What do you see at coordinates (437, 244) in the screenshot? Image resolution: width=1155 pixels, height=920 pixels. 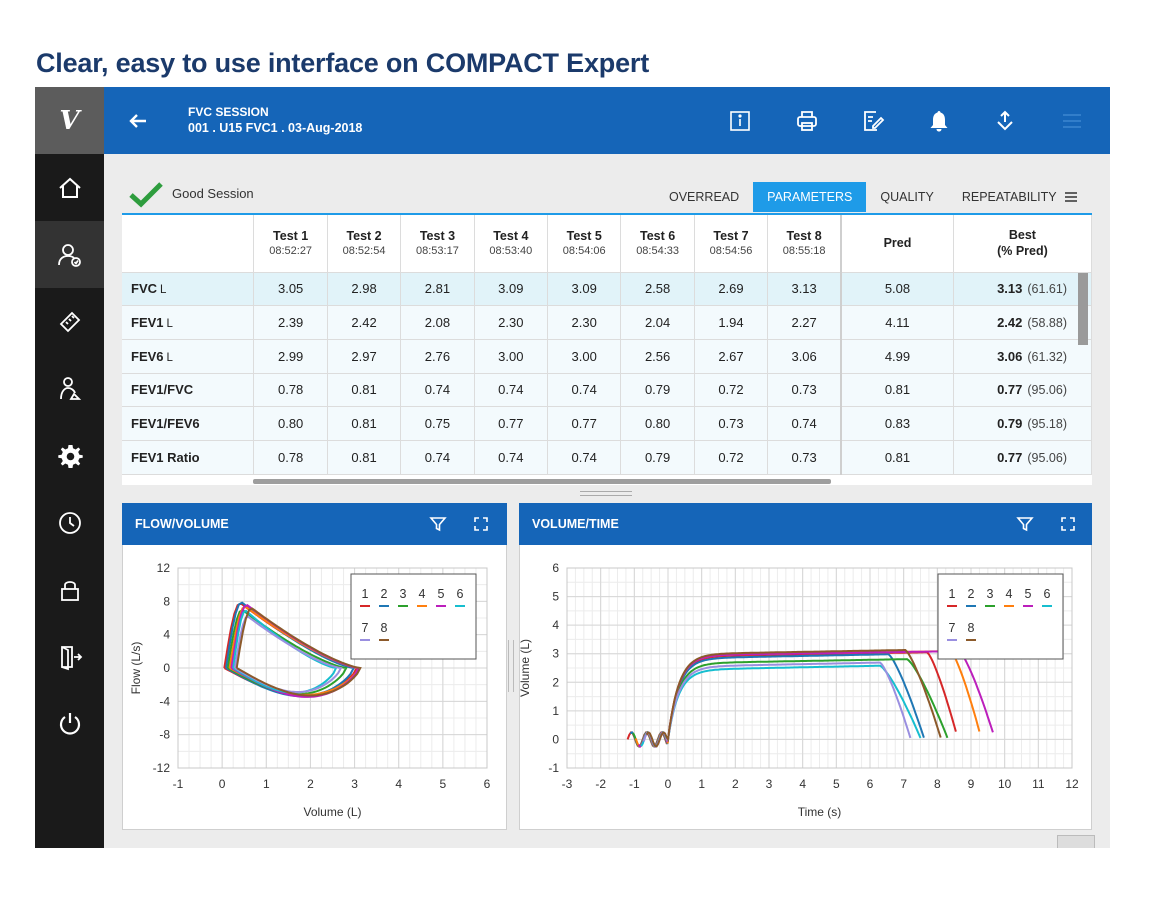 I see `header-test-cell: Test 3 08:53:17` at bounding box center [437, 244].